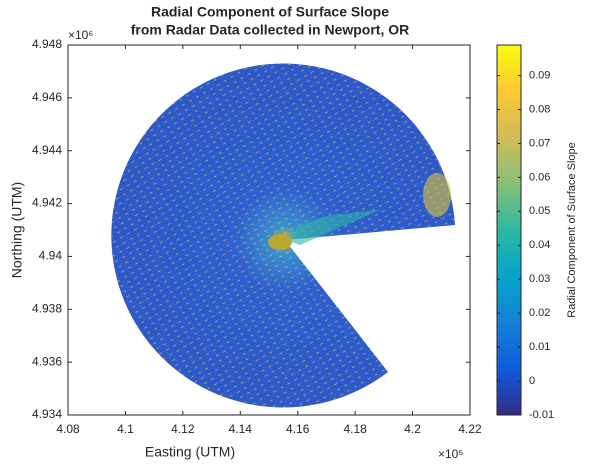 This screenshot has width=601, height=469. I want to click on x-tick-label: 4.12, so click(183, 429).